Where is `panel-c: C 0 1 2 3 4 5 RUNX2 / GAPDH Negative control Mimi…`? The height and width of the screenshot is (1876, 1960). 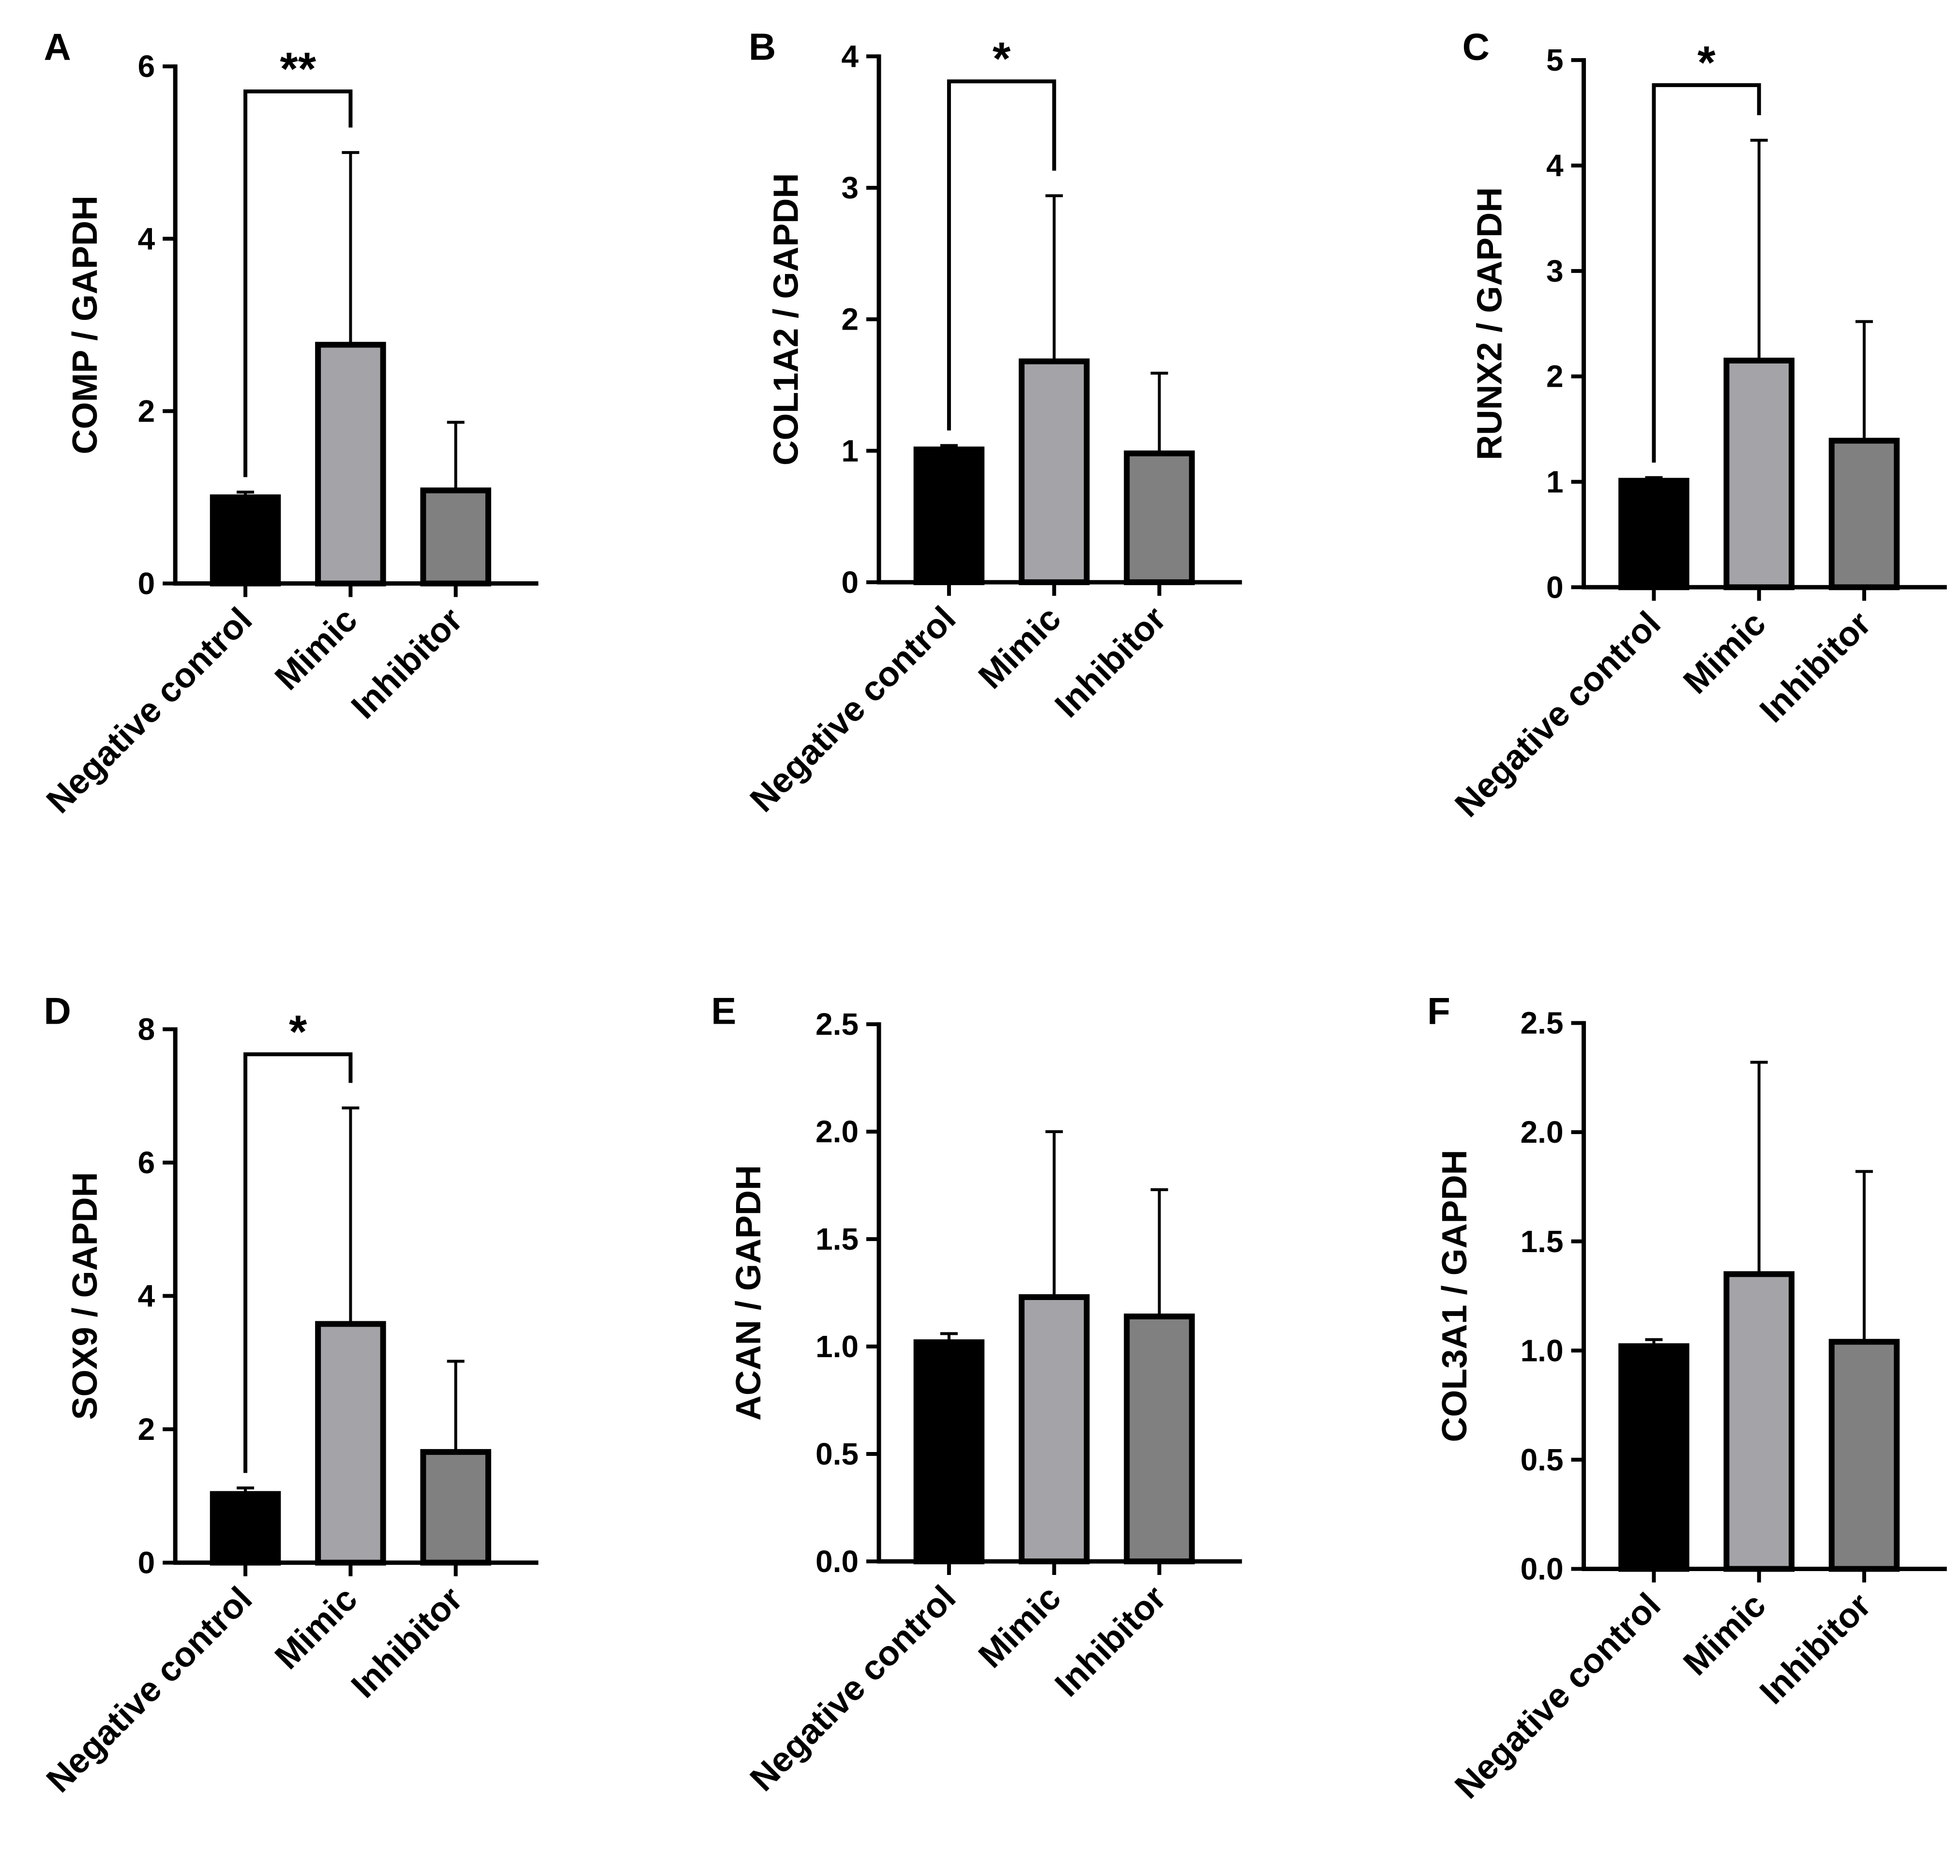 panel-c: C 0 1 2 3 4 5 RUNX2 / GAPDH Negative control Mimi… is located at coordinates (1697, 425).